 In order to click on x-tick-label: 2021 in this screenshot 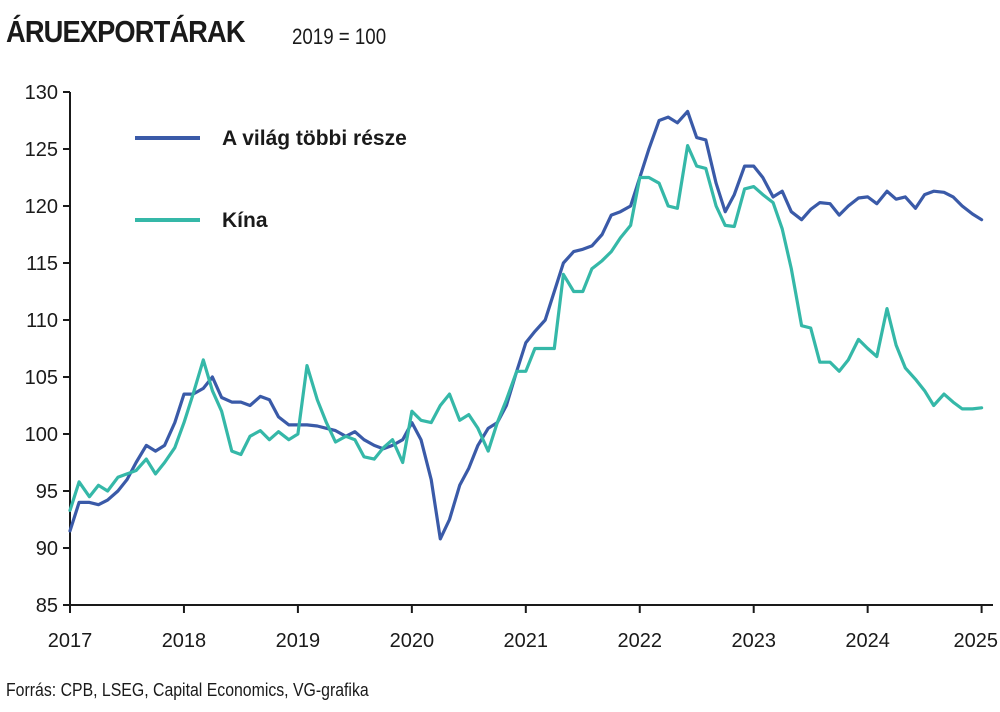, I will do `click(526, 641)`.